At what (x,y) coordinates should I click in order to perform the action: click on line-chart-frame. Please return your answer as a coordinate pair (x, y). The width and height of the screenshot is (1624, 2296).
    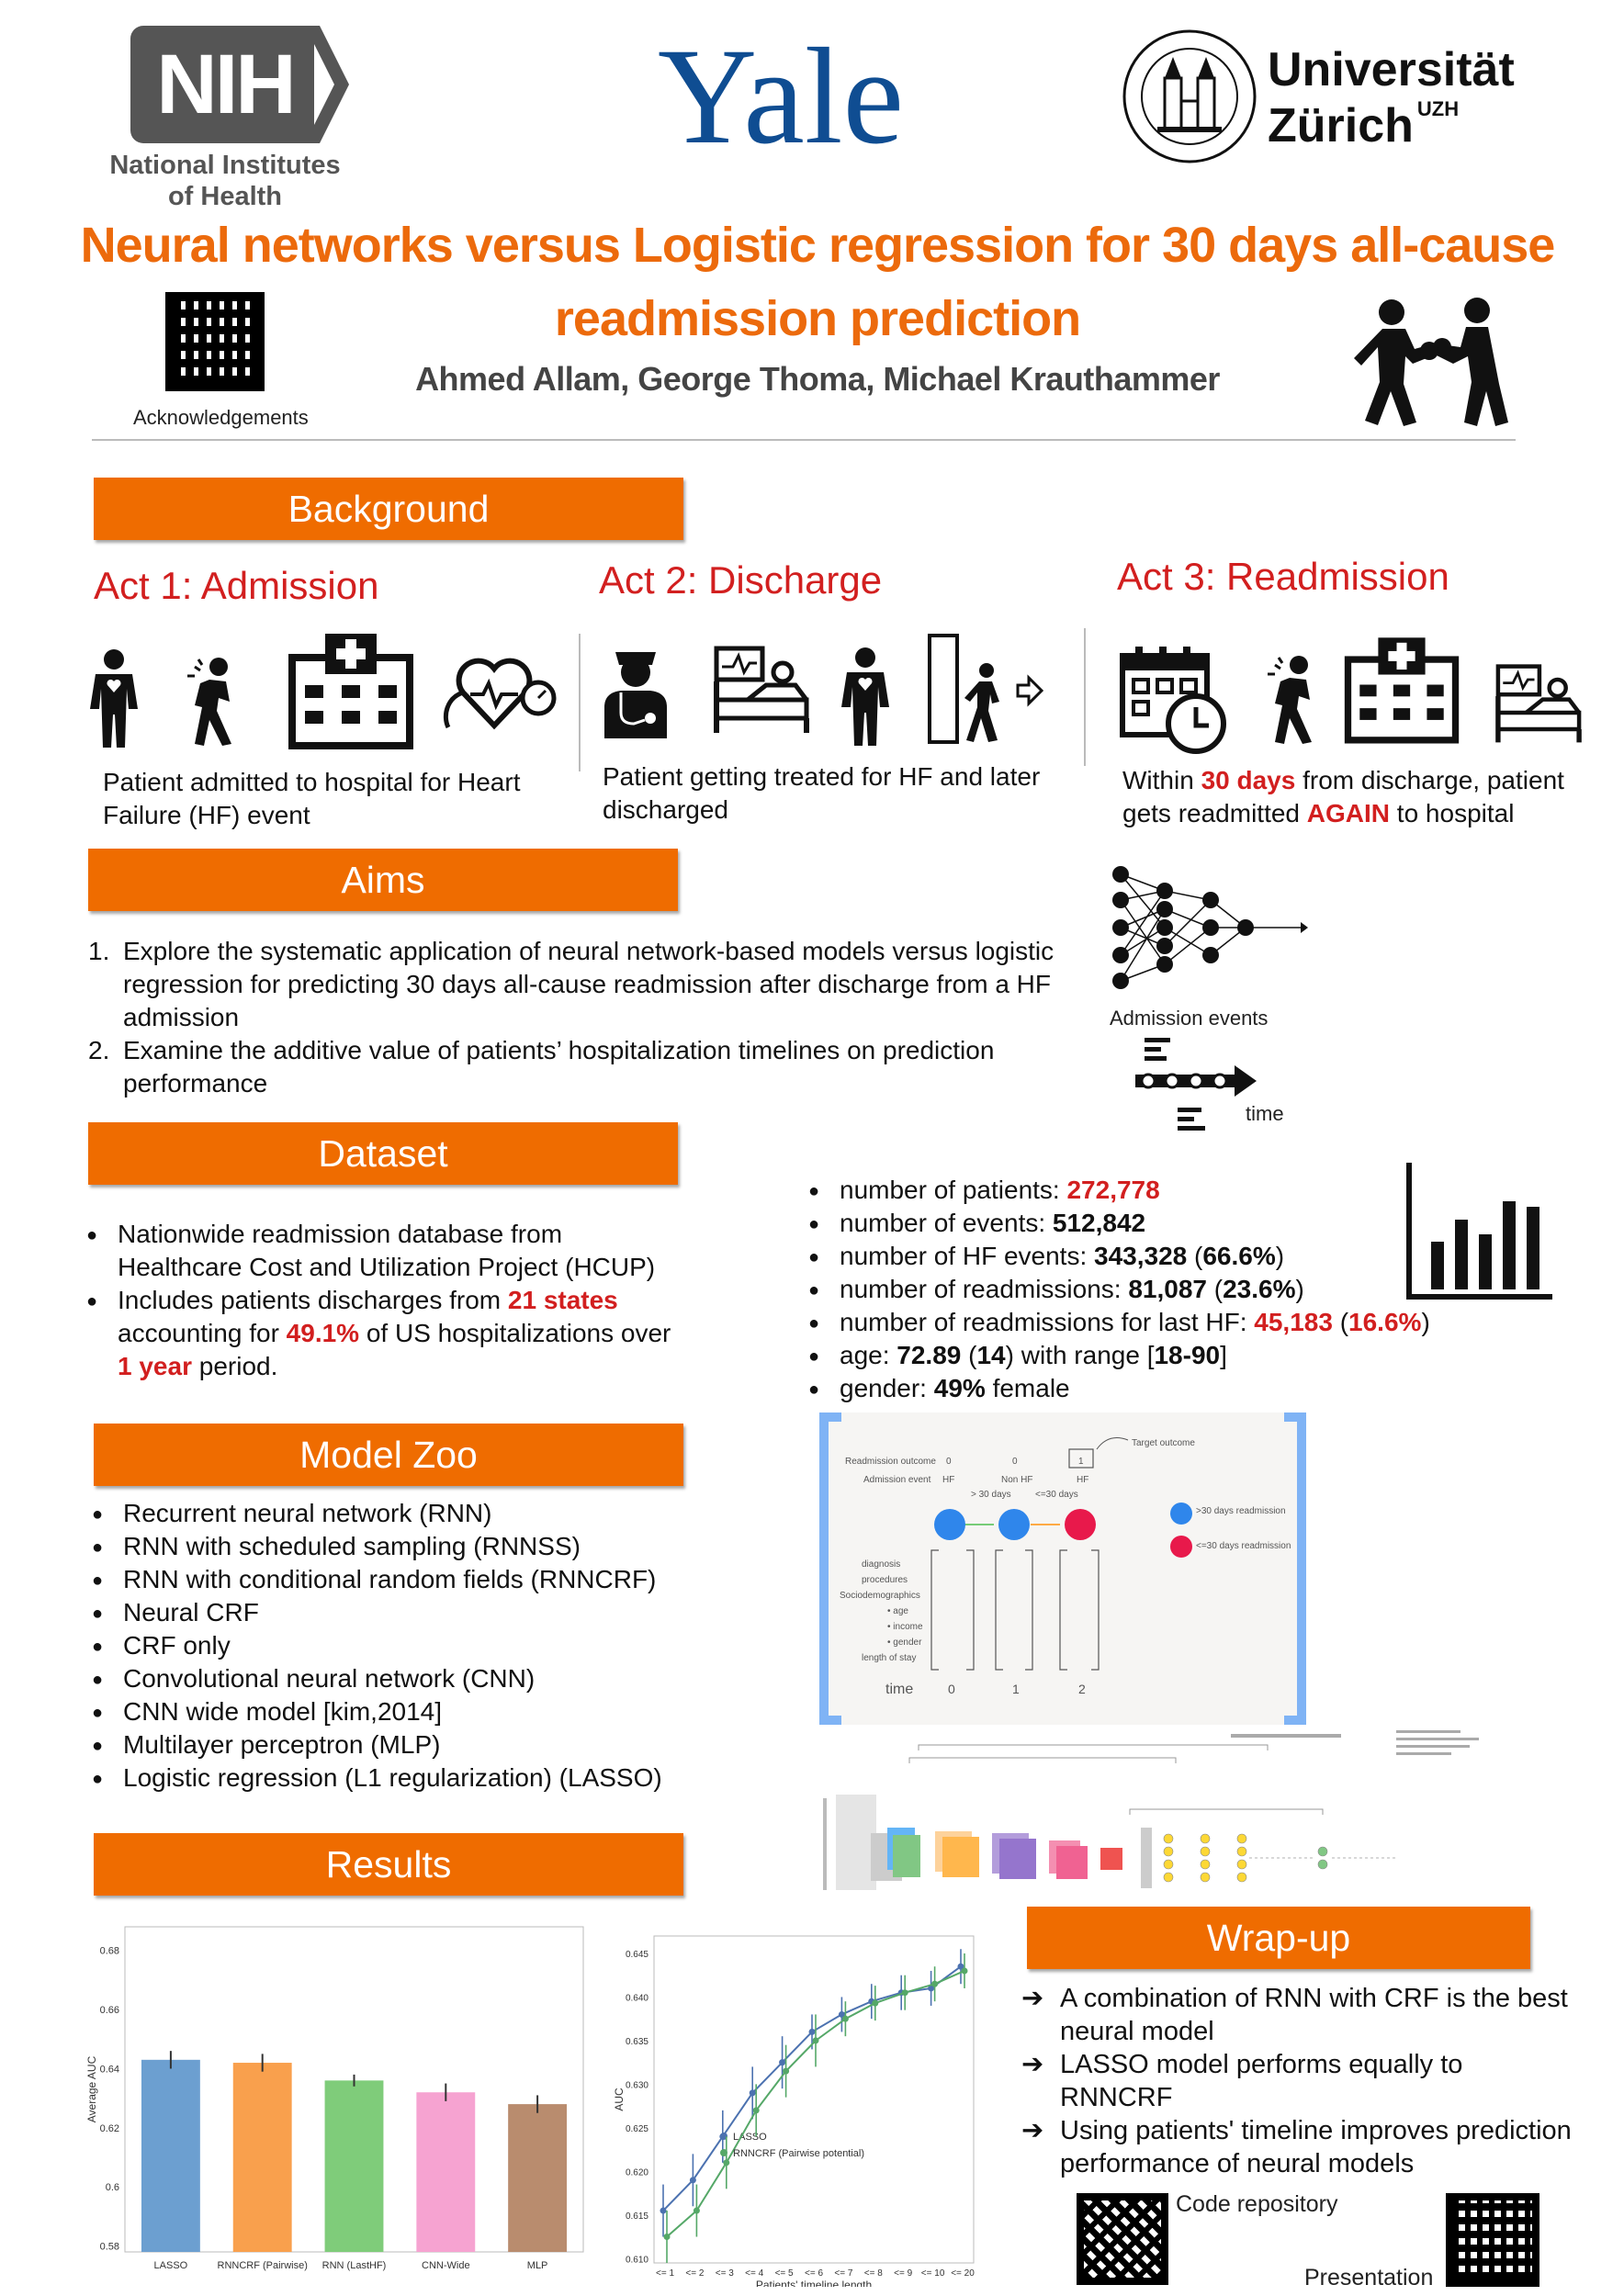
    Looking at the image, I should click on (814, 2099).